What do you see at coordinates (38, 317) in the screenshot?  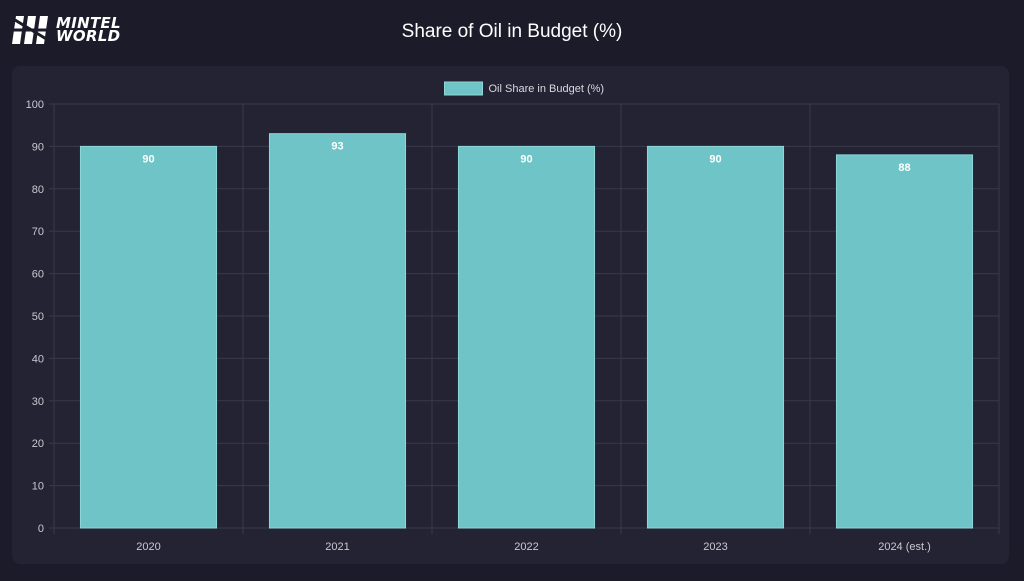 I see `y-tick-label: 50` at bounding box center [38, 317].